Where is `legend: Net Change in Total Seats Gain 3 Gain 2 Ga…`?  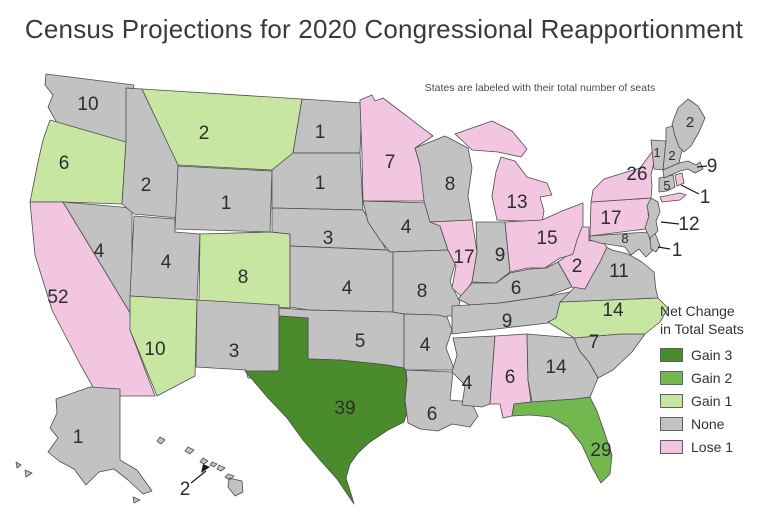
legend: Net Change in Total Seats Gain 3 Gain 2 Ga… is located at coordinates (713, 383).